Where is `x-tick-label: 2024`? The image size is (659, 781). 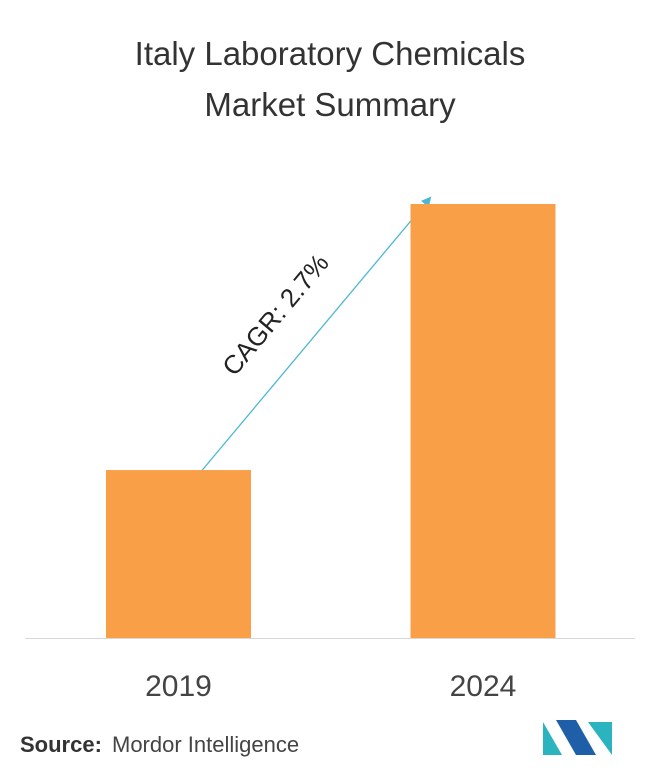 x-tick-label: 2024 is located at coordinates (483, 686).